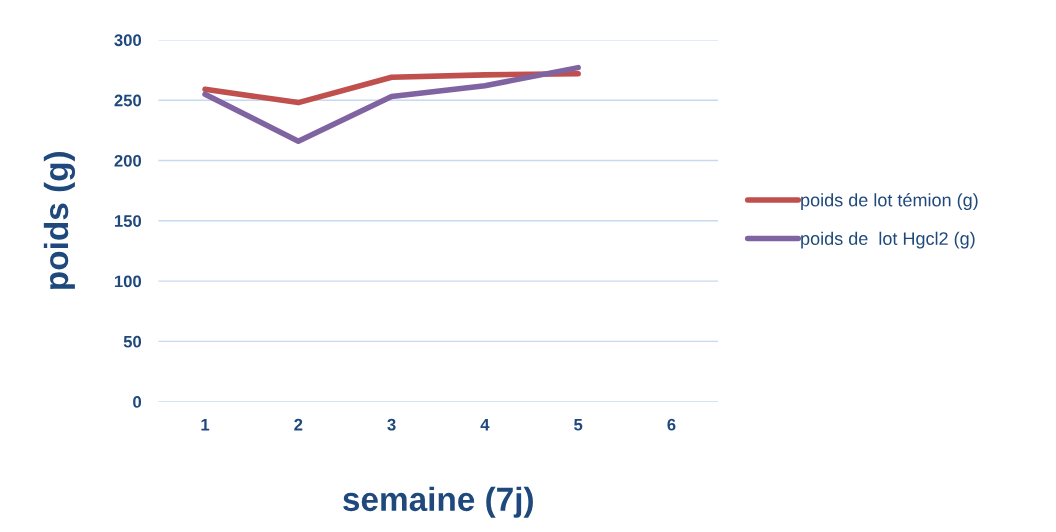 The height and width of the screenshot is (532, 1056). What do you see at coordinates (438, 502) in the screenshot?
I see `x-axis-title: semaine (7j)` at bounding box center [438, 502].